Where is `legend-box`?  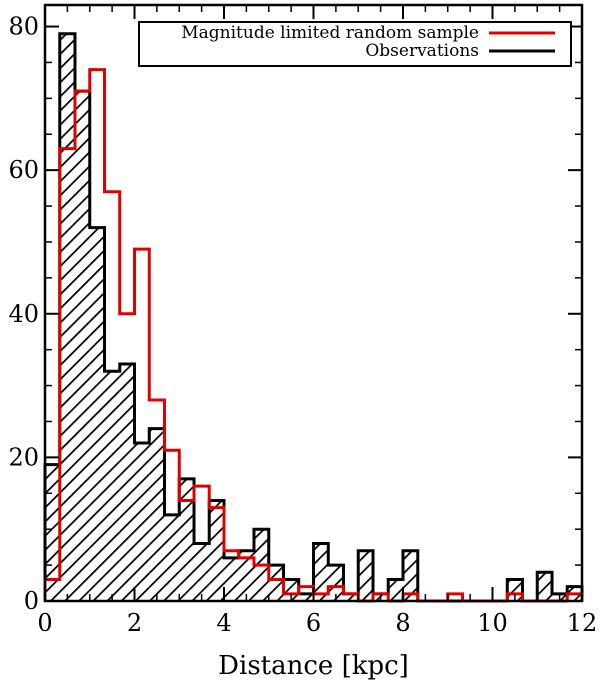
legend-box is located at coordinates (355, 44).